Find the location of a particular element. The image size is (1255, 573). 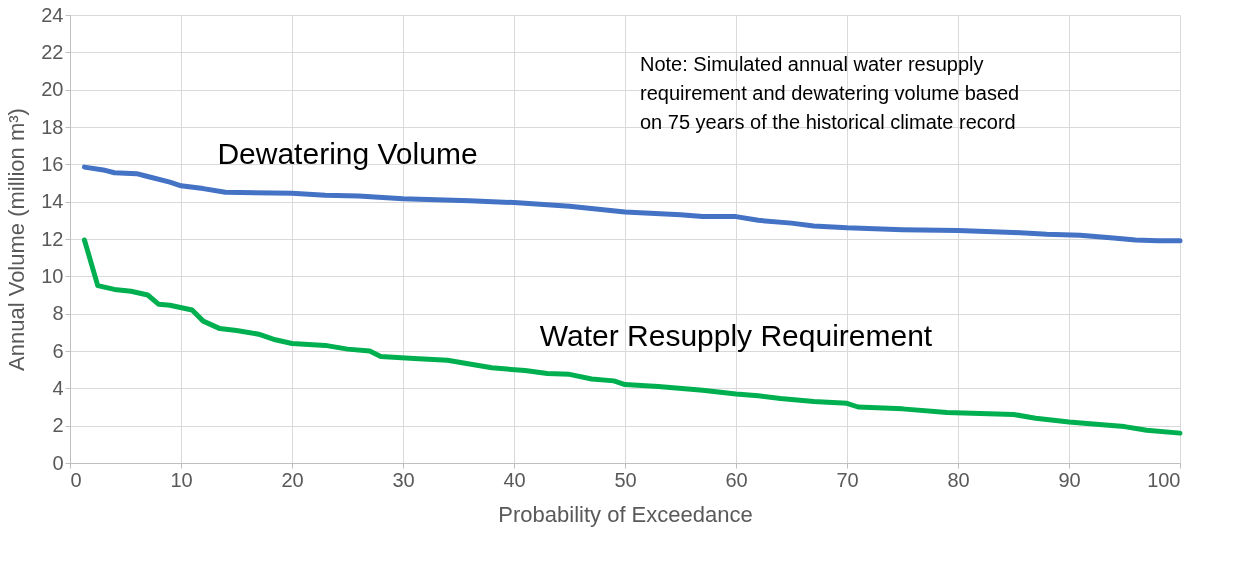

y-axis-title: Annual Volume (million m³) is located at coordinates (17, 239).